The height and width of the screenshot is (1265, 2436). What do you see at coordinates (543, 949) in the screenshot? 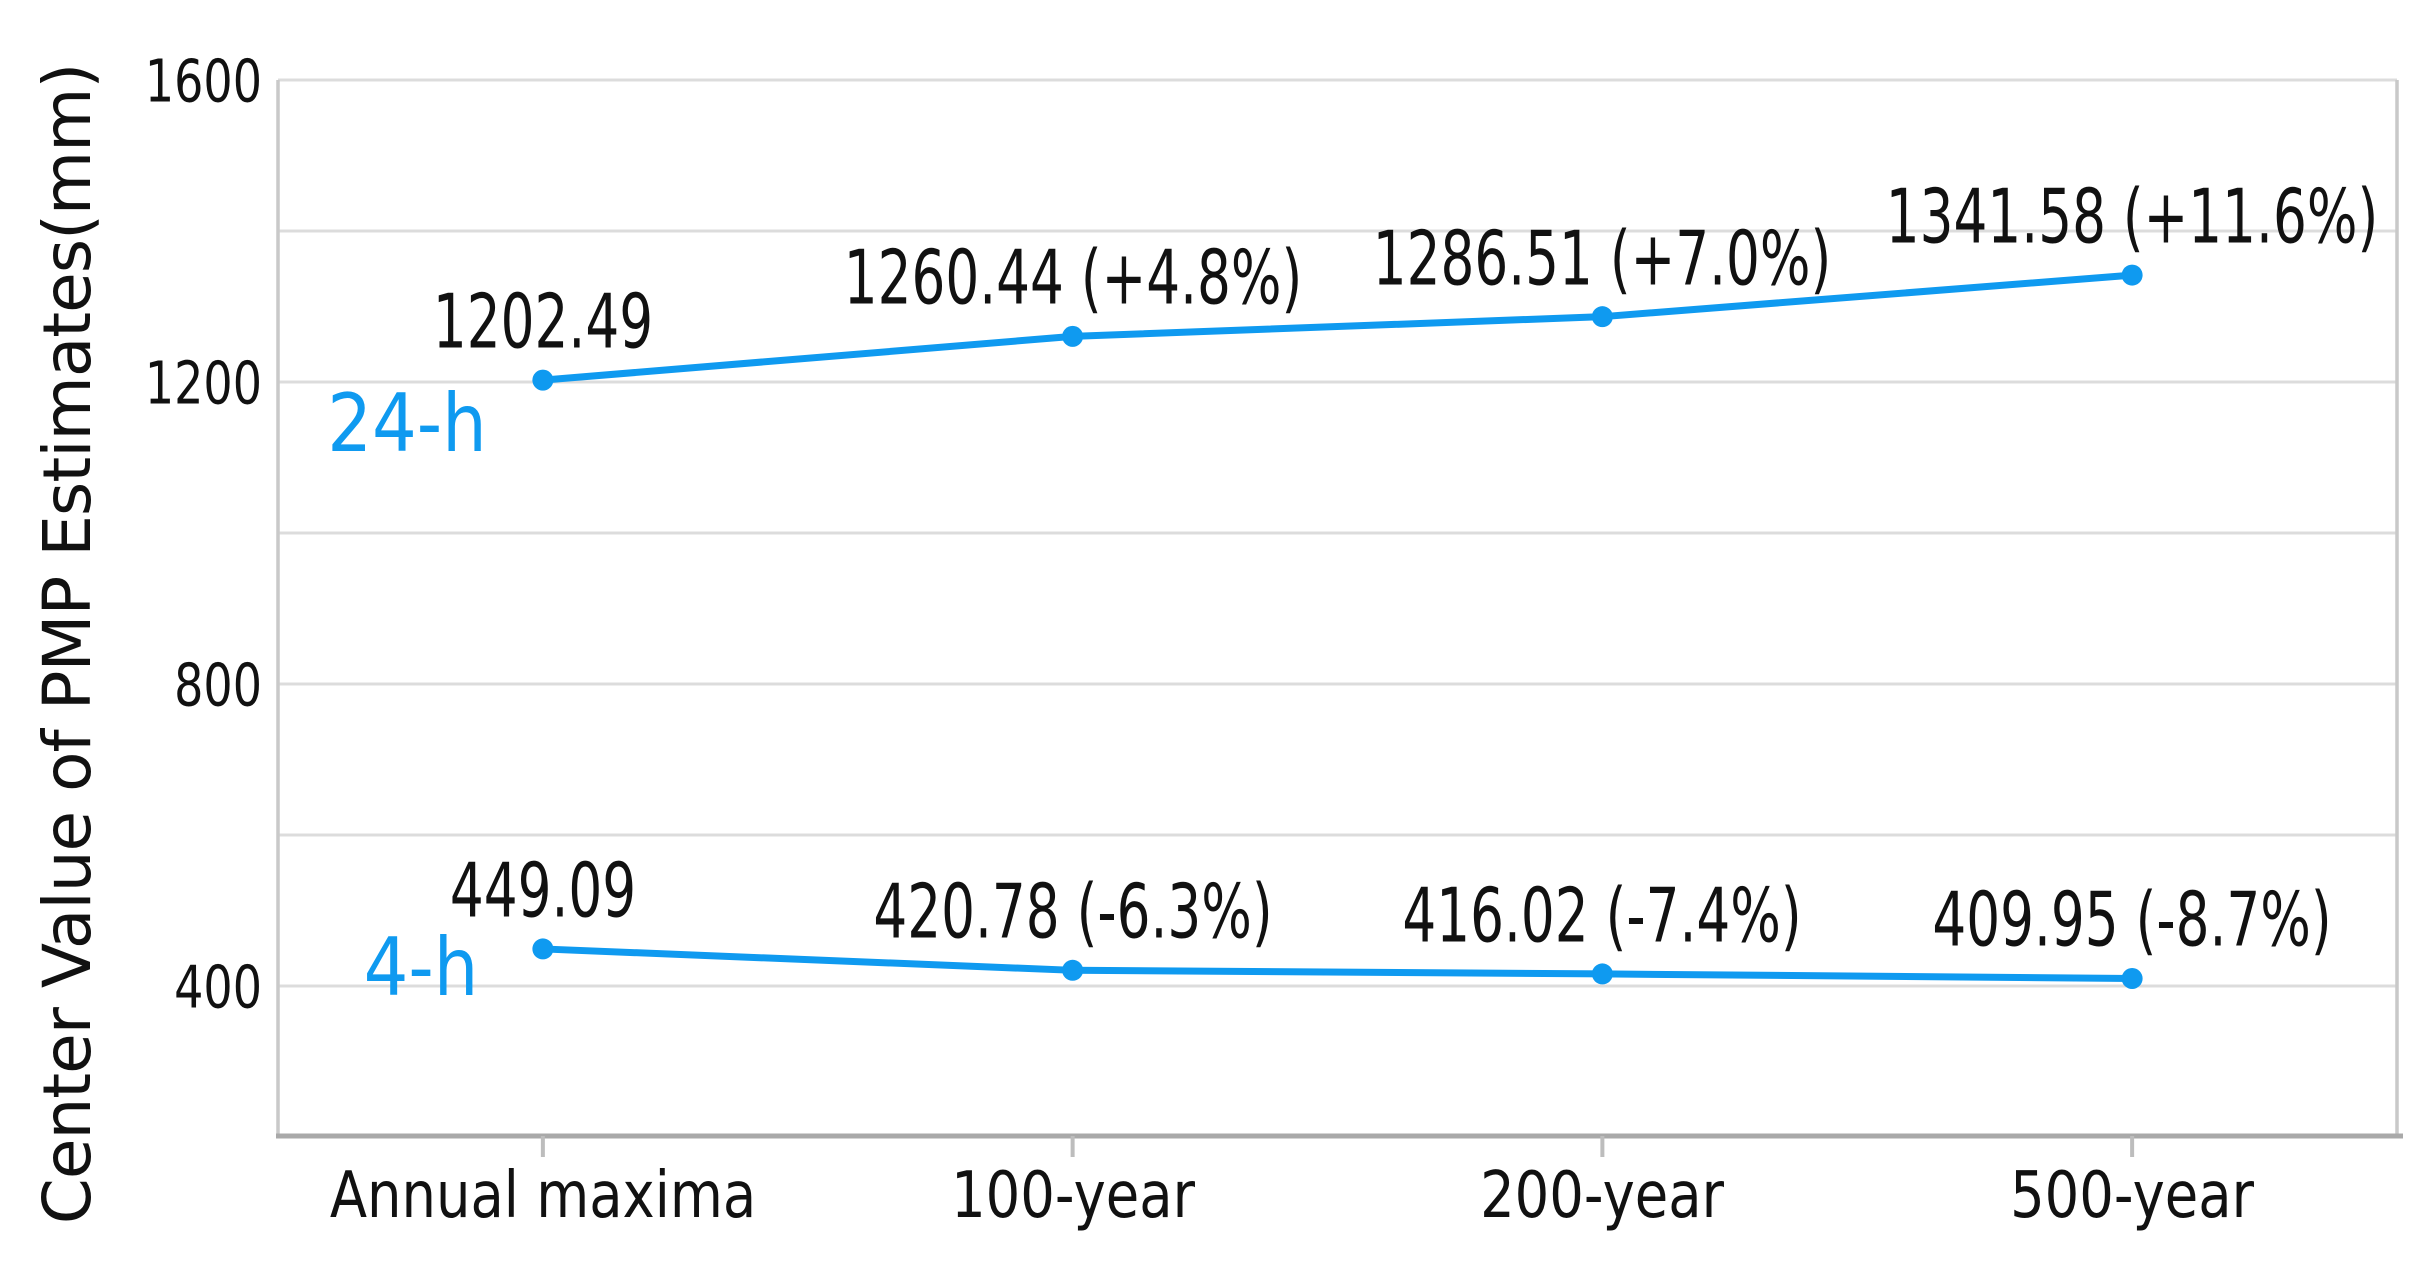
I see `data-point-4-h-annual-maxima` at bounding box center [543, 949].